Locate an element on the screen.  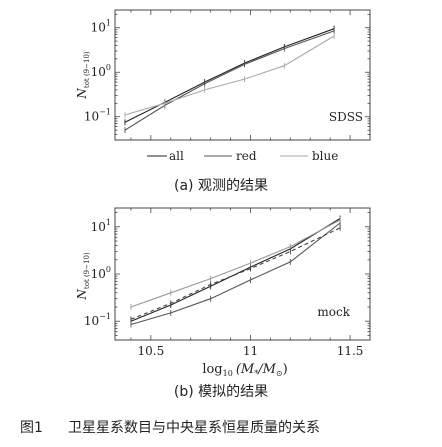
xlabel-mid: /M is located at coordinates (266, 369).